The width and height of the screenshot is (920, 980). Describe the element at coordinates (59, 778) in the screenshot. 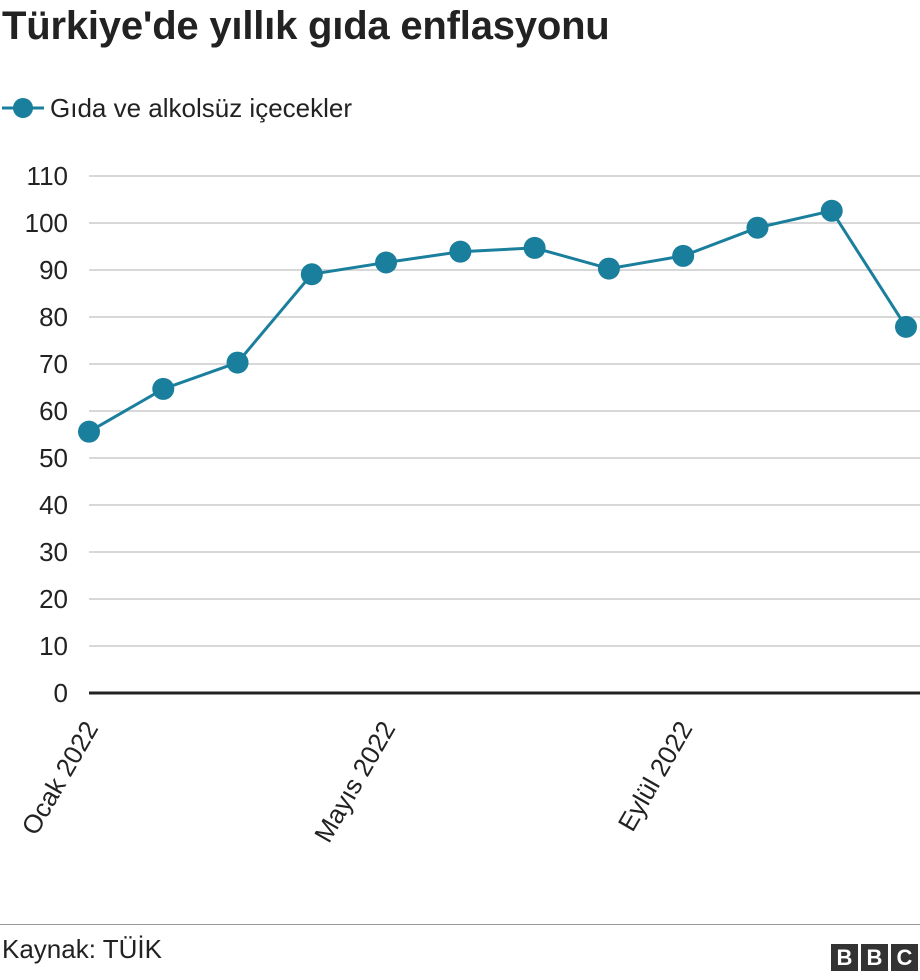

I see `x-tick-label: Ocak 2022` at that location.